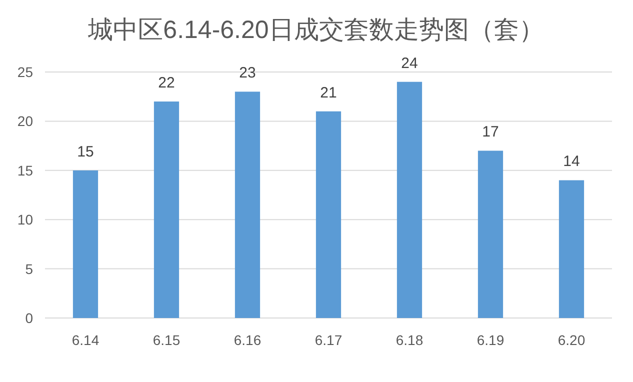 The height and width of the screenshot is (382, 633). I want to click on data-label: 21, so click(328, 93).